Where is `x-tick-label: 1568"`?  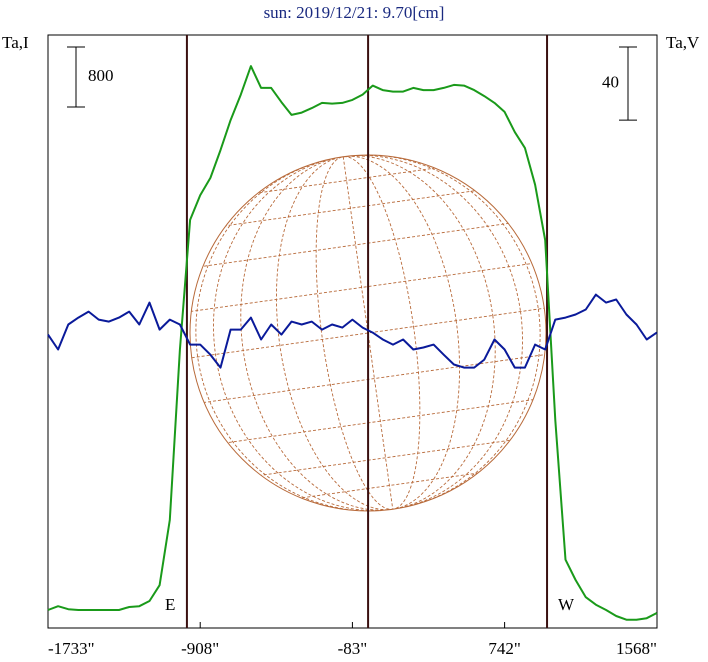 x-tick-label: 1568" is located at coordinates (636, 648).